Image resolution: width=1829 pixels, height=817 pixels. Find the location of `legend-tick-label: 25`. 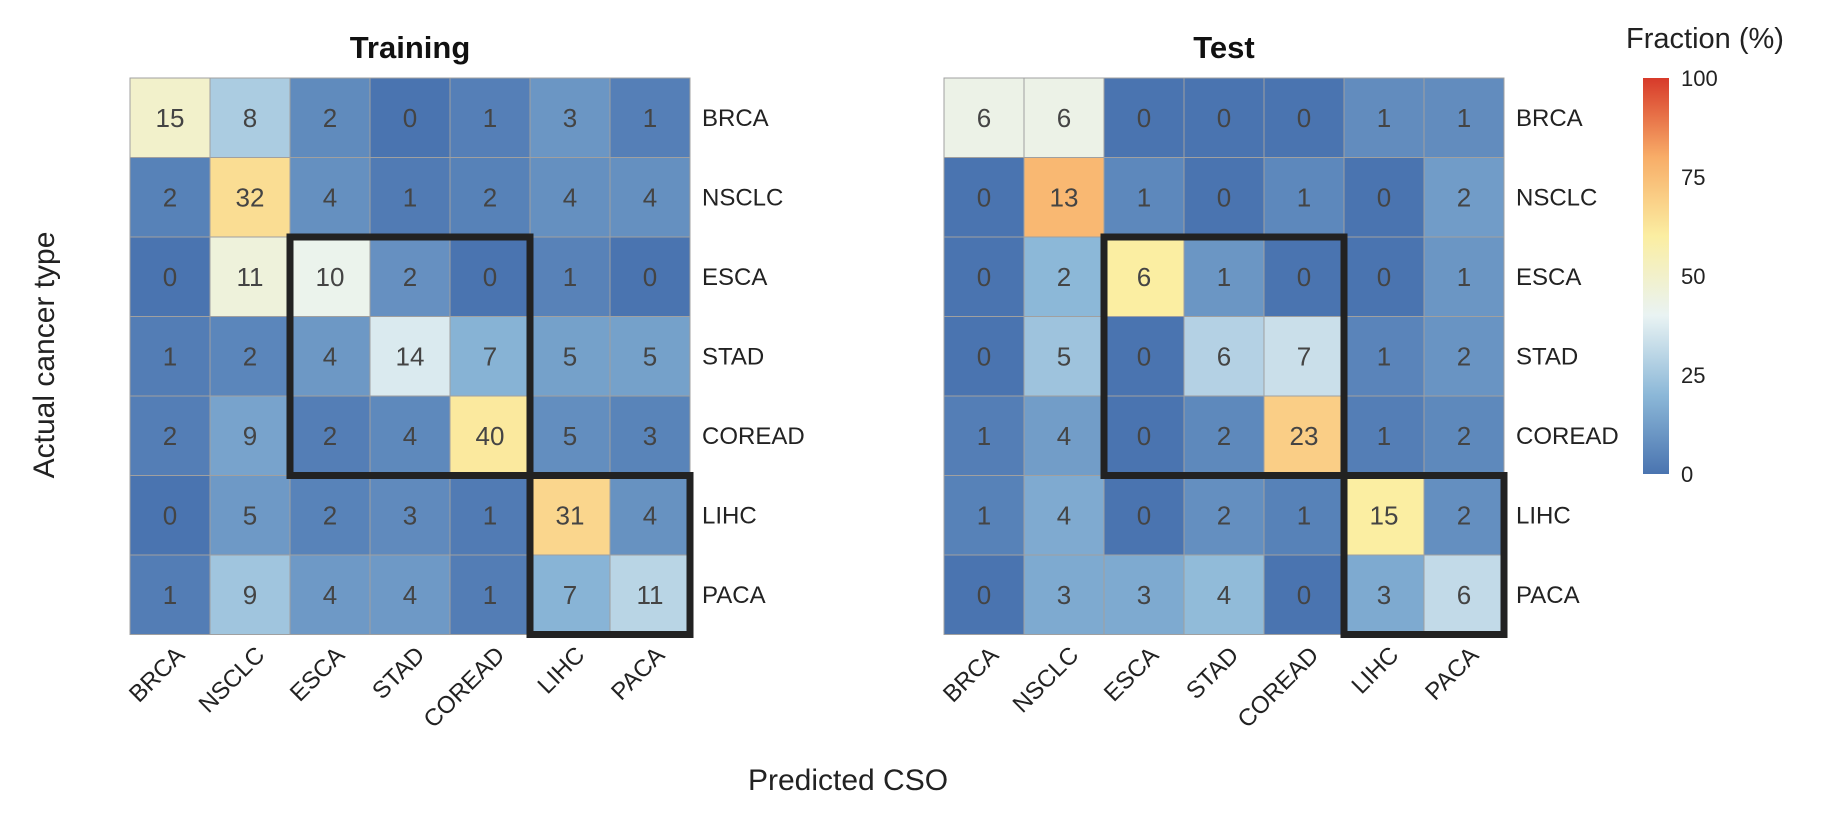

legend-tick-label: 25 is located at coordinates (1693, 375).